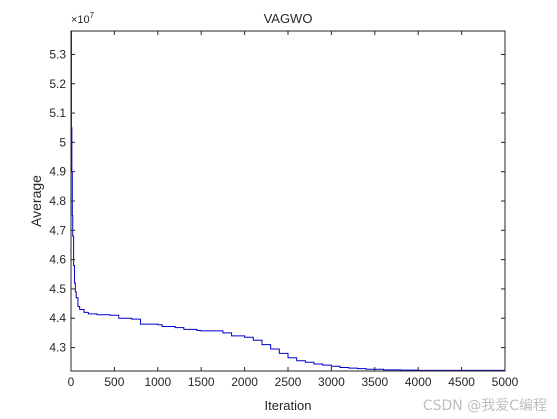 The height and width of the screenshot is (419, 557). I want to click on y-tick-label: 5.2, so click(57, 84).